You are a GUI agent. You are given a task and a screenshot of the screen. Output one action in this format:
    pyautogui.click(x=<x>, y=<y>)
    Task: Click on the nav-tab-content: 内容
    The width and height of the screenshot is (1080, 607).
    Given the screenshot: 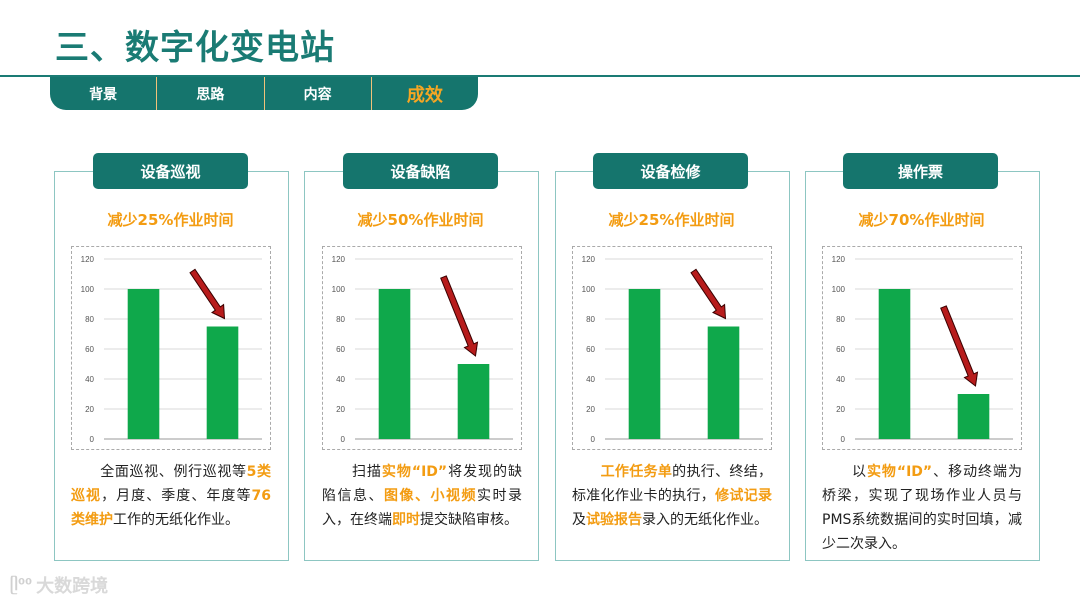 What is the action you would take?
    pyautogui.click(x=318, y=93)
    